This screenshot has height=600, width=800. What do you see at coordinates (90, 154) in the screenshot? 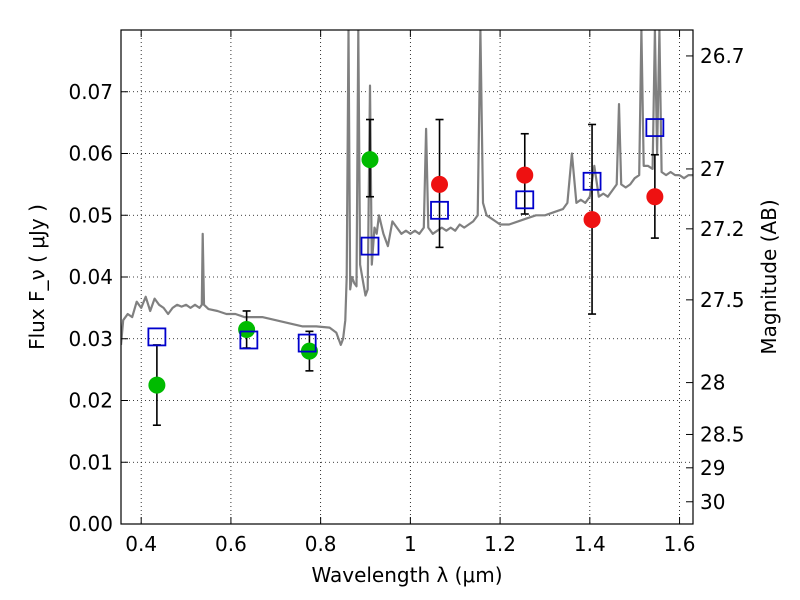
I see `y-tick-label: 0.06` at bounding box center [90, 154].